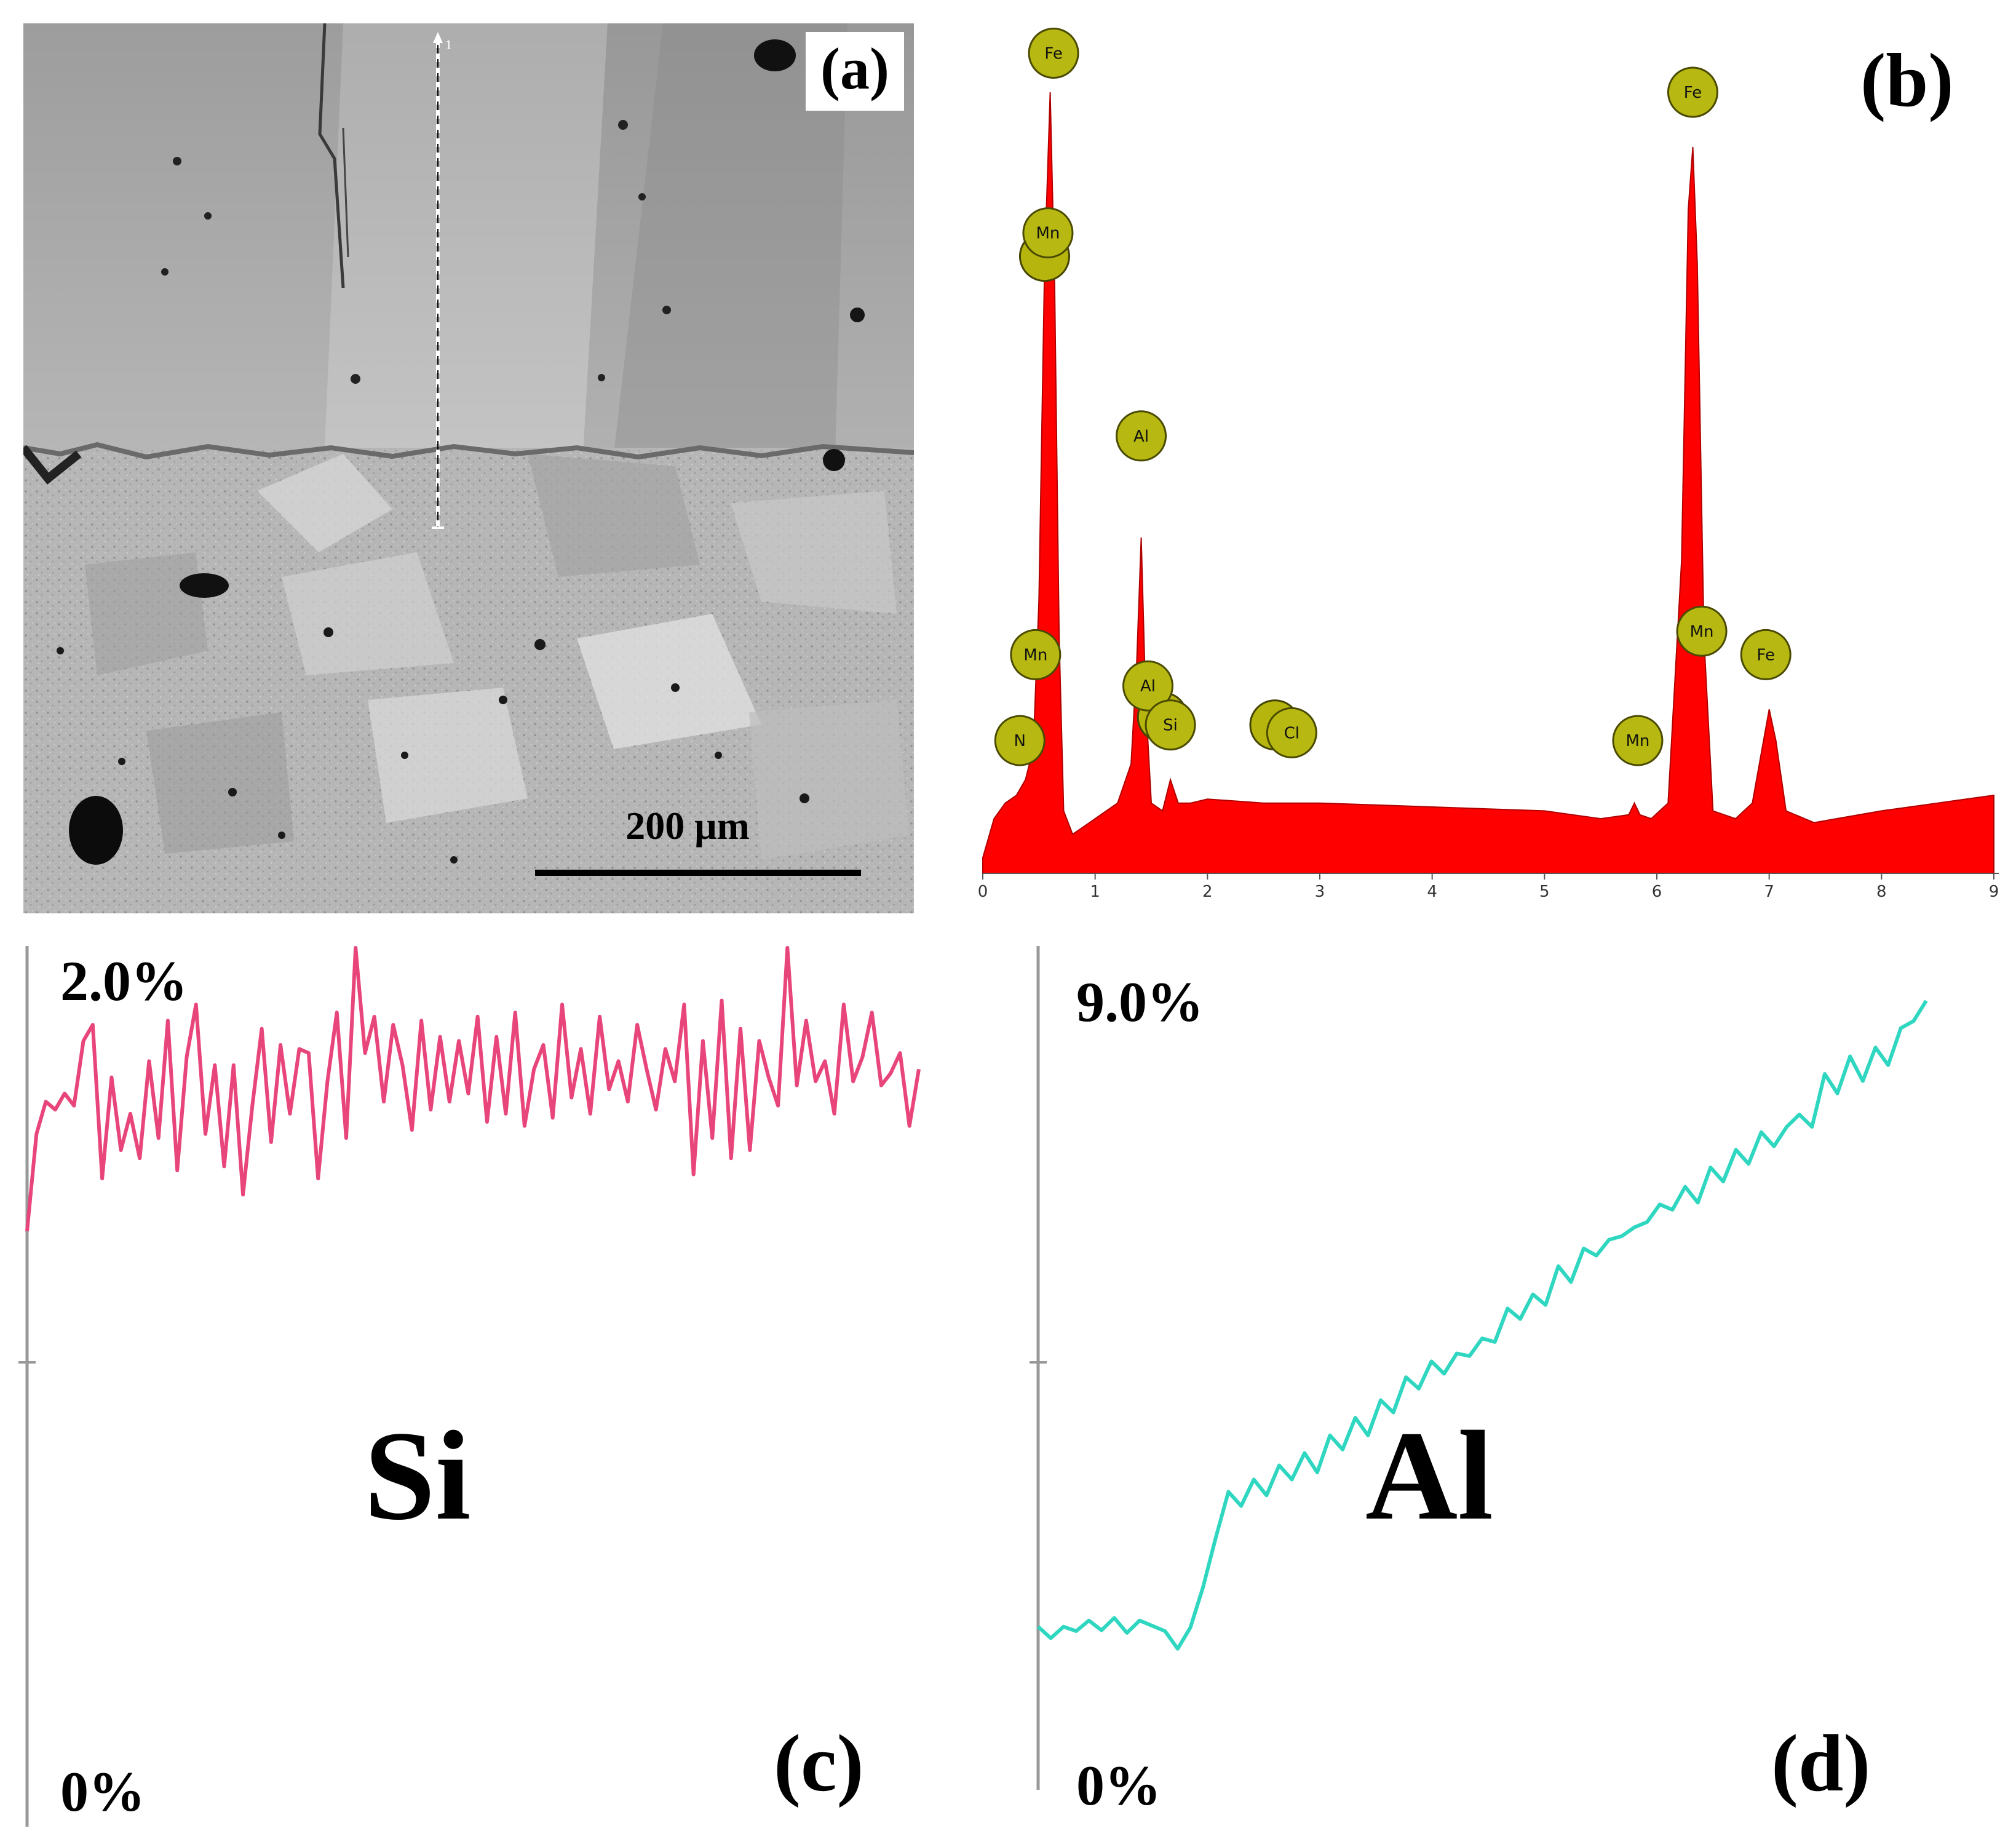 This screenshot has height=1839, width=2016. Describe the element at coordinates (1821, 1763) in the screenshot. I see `panel-d-label: (d)` at that location.